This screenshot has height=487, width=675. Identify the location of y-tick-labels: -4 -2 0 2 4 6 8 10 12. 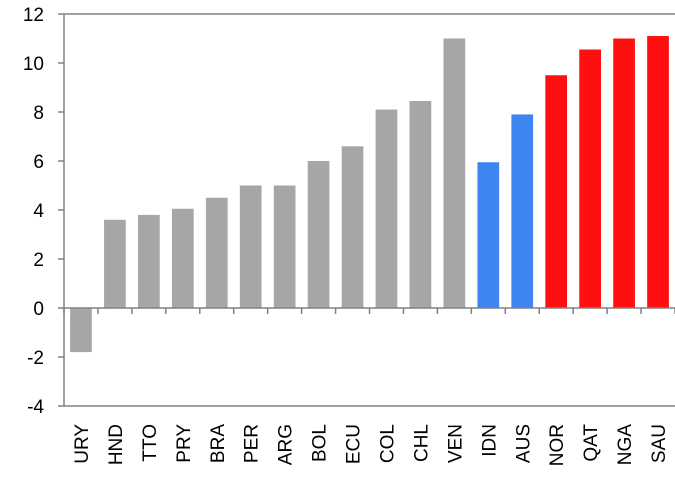
(34, 211).